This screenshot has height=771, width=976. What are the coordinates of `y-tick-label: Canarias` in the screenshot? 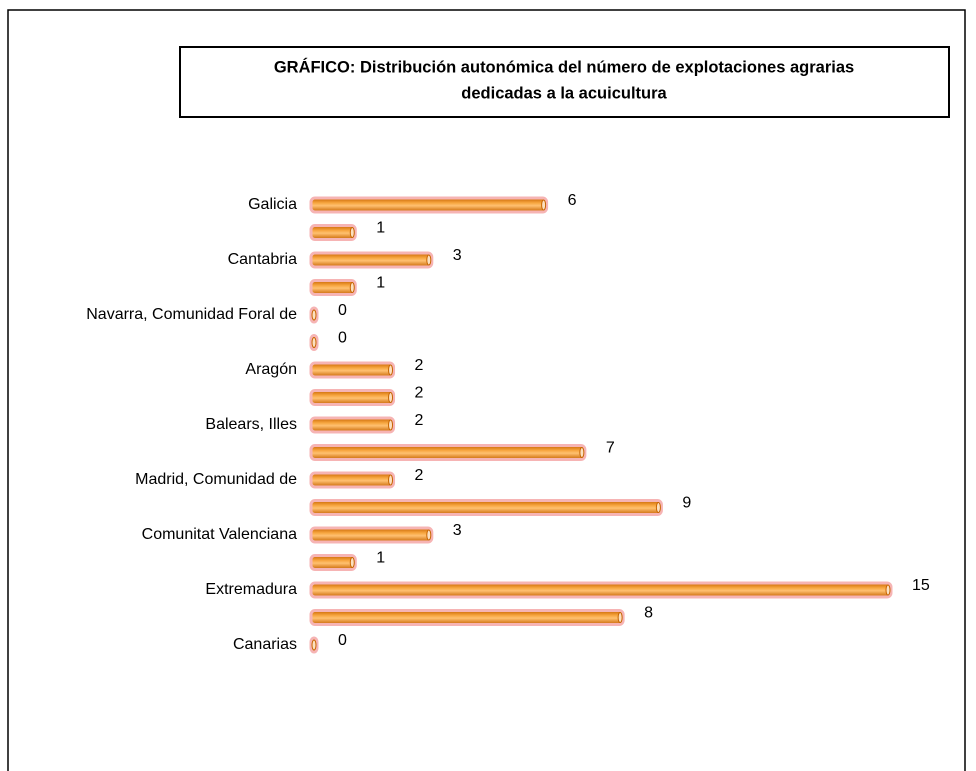 It's located at (265, 644).